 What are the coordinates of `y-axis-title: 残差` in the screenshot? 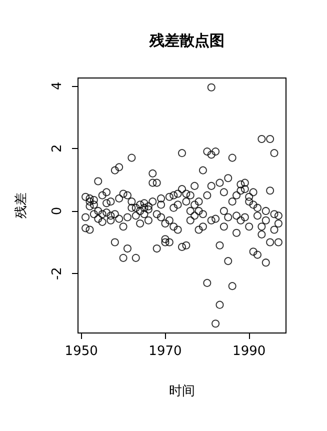 It's located at (21, 205).